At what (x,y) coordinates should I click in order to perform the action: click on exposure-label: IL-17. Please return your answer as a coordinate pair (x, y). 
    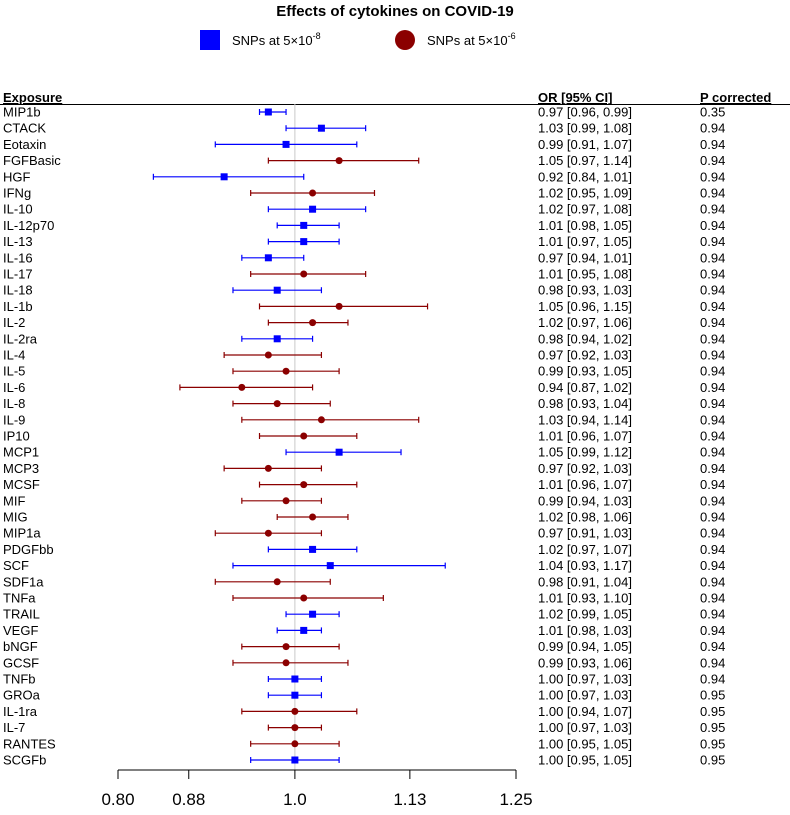
    Looking at the image, I should click on (18, 274).